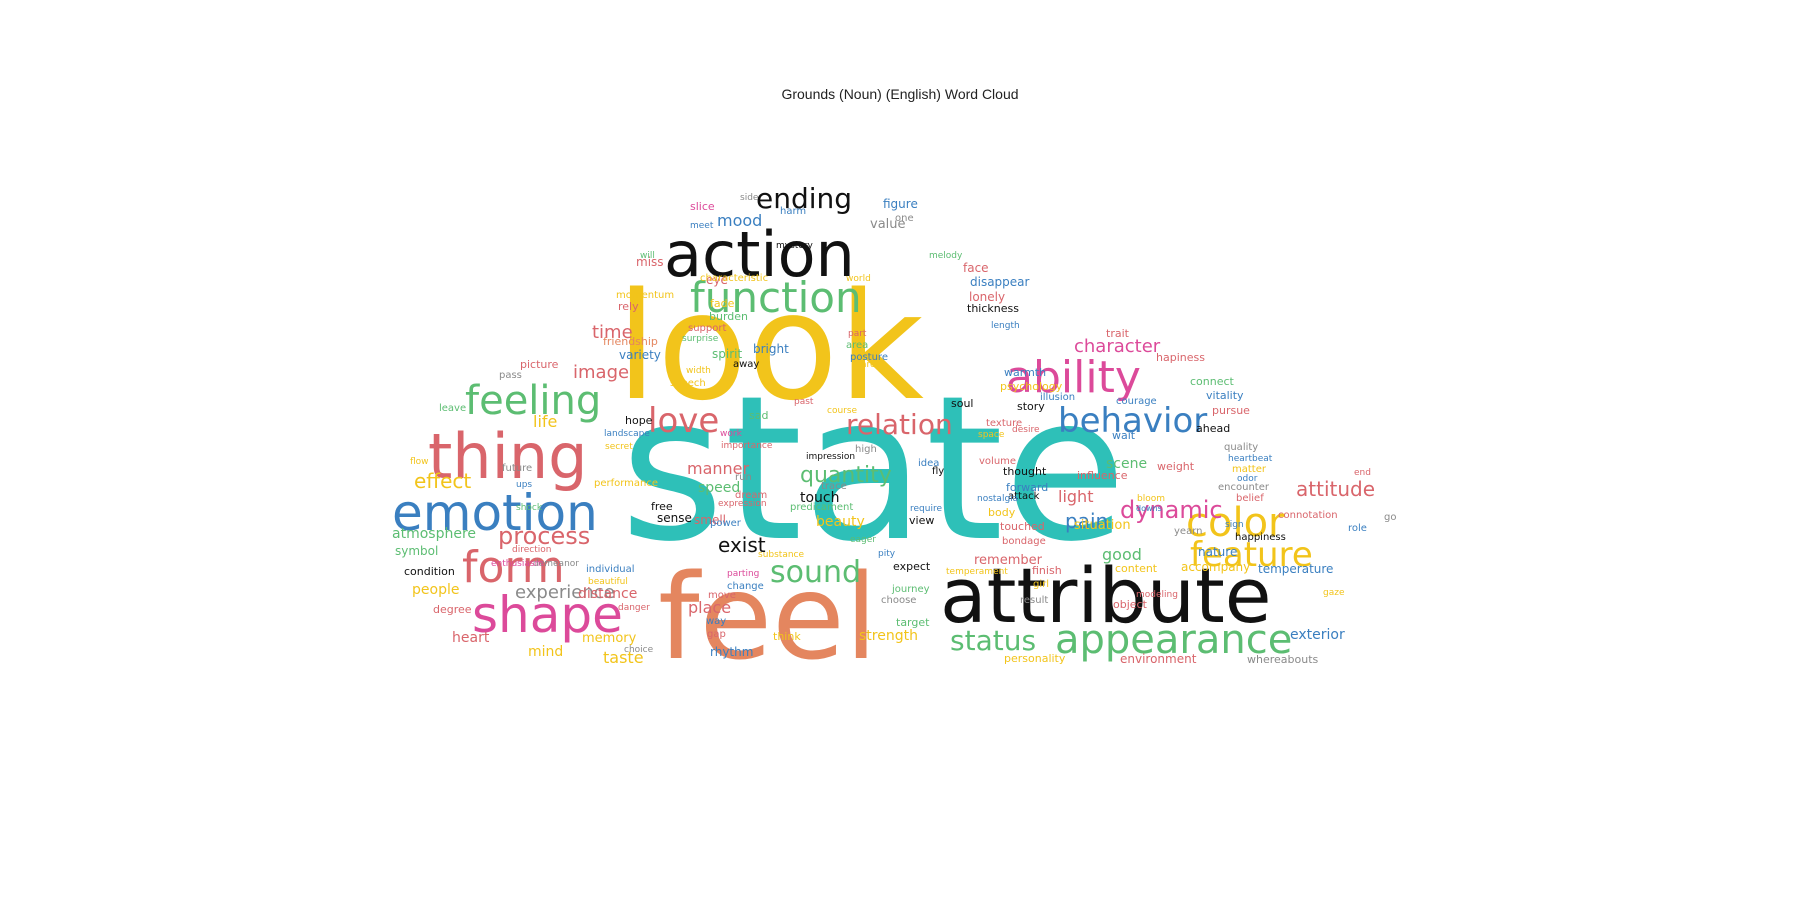 Image resolution: width=1800 pixels, height=900 pixels. What do you see at coordinates (719, 488) in the screenshot?
I see `word-speed: speed` at bounding box center [719, 488].